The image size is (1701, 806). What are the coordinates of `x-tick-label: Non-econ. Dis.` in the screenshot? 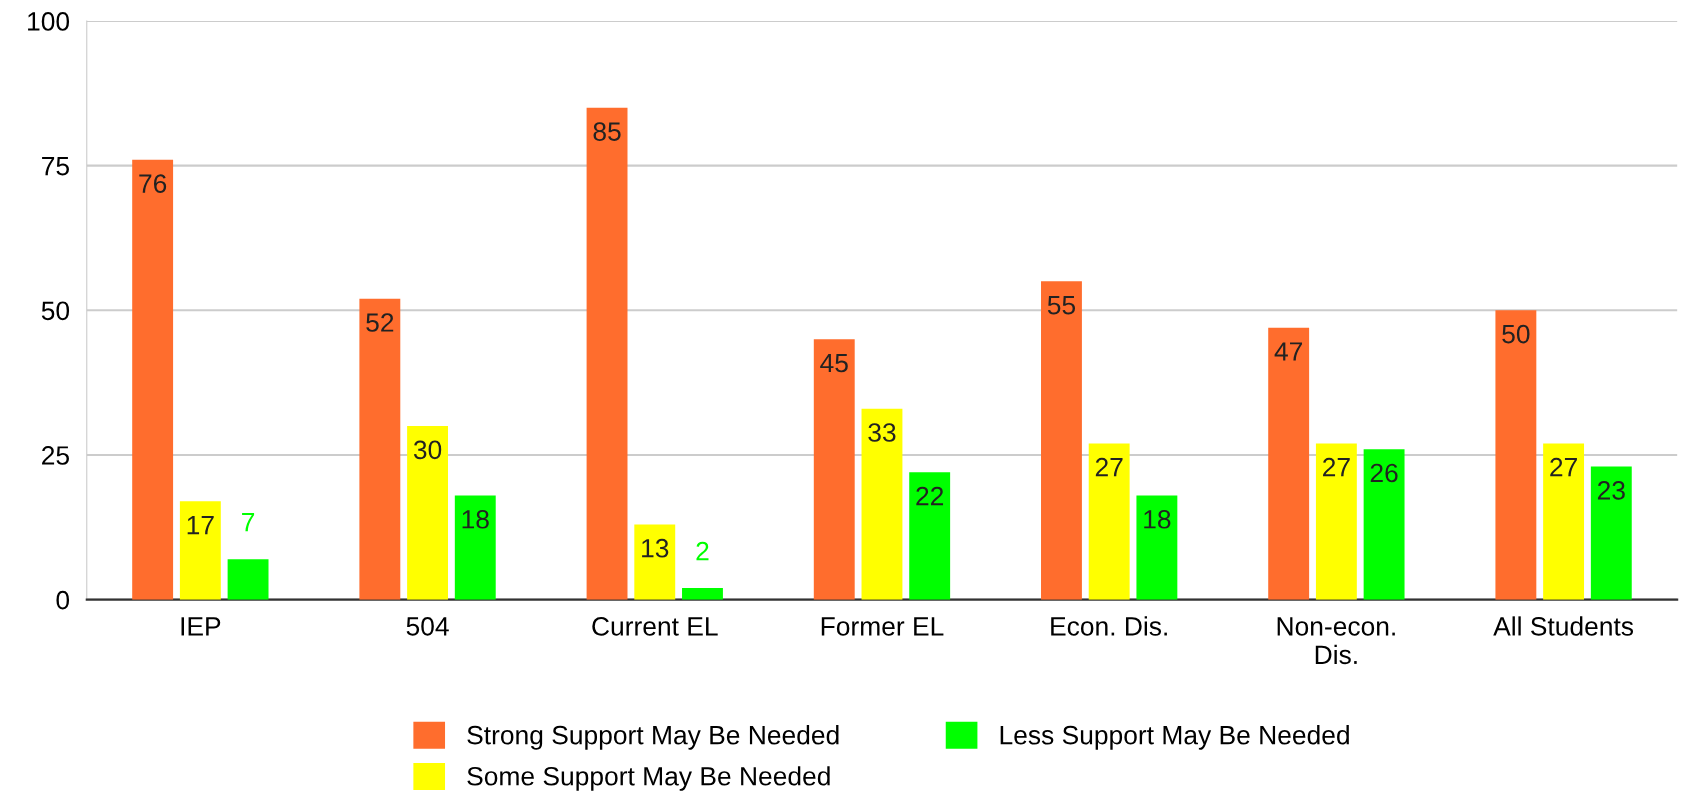 It's located at (1336, 641).